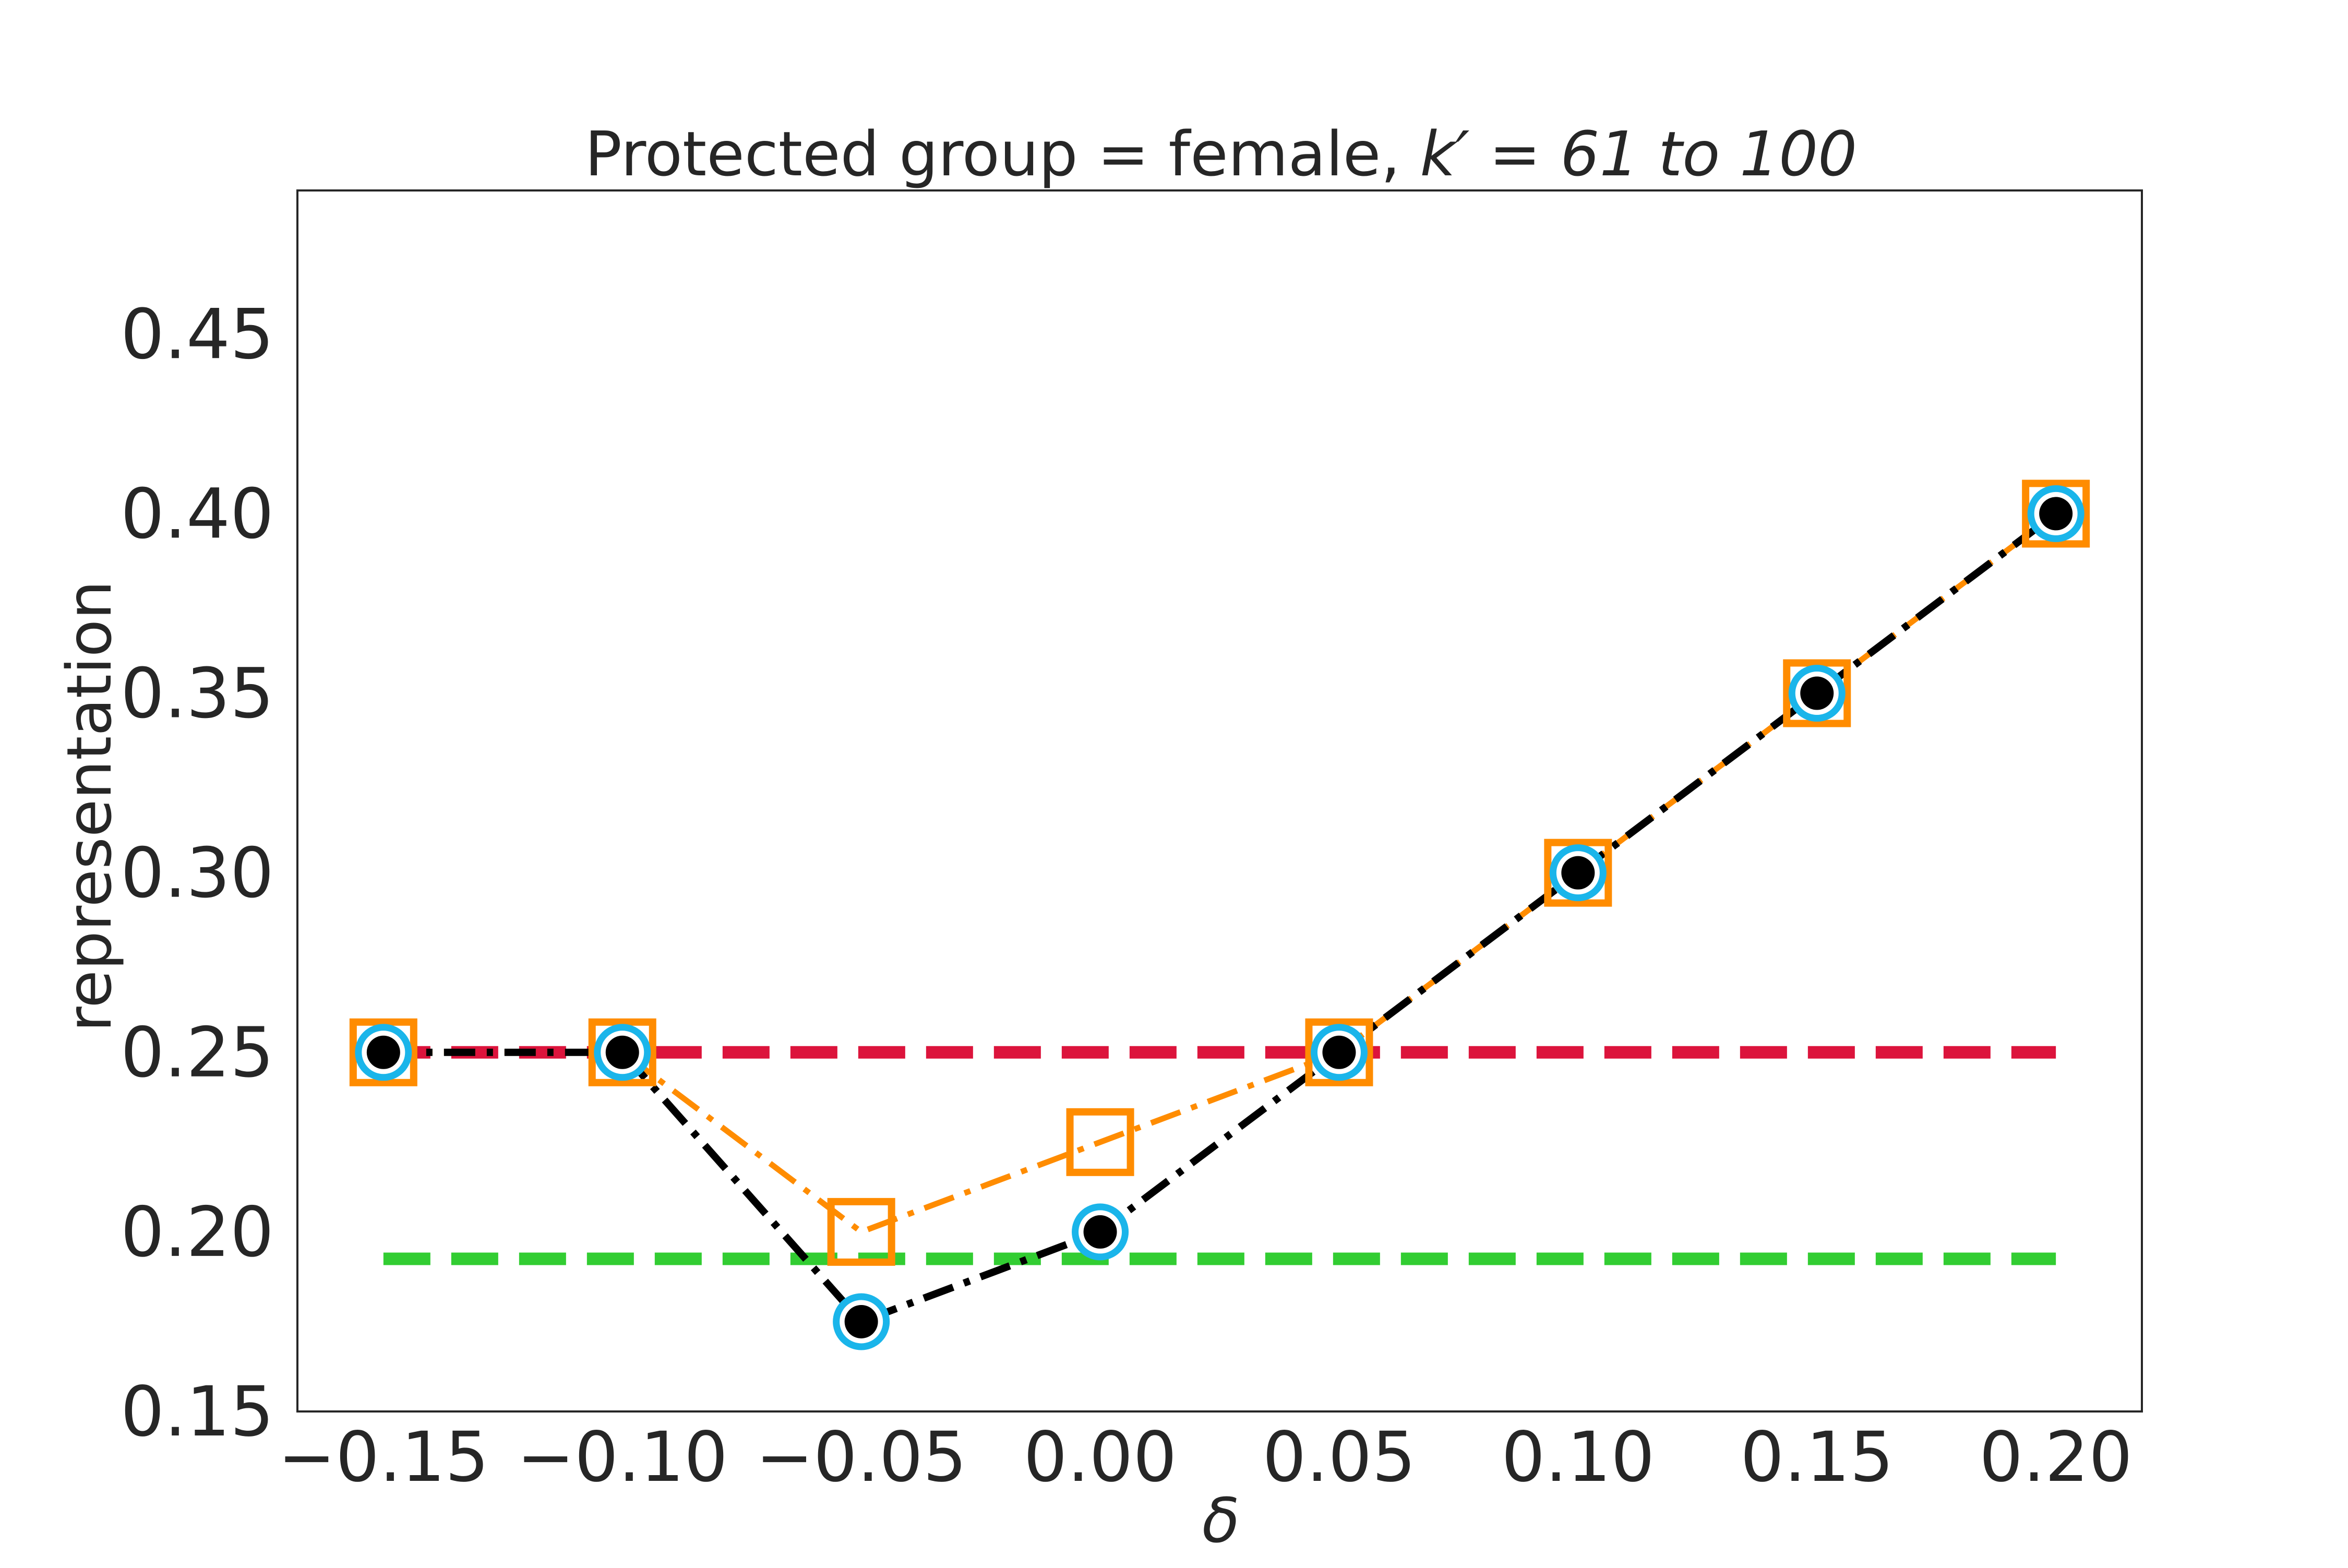 The height and width of the screenshot is (1568, 2348). What do you see at coordinates (2056, 1458) in the screenshot?
I see `x-tick-label: 0.20` at bounding box center [2056, 1458].